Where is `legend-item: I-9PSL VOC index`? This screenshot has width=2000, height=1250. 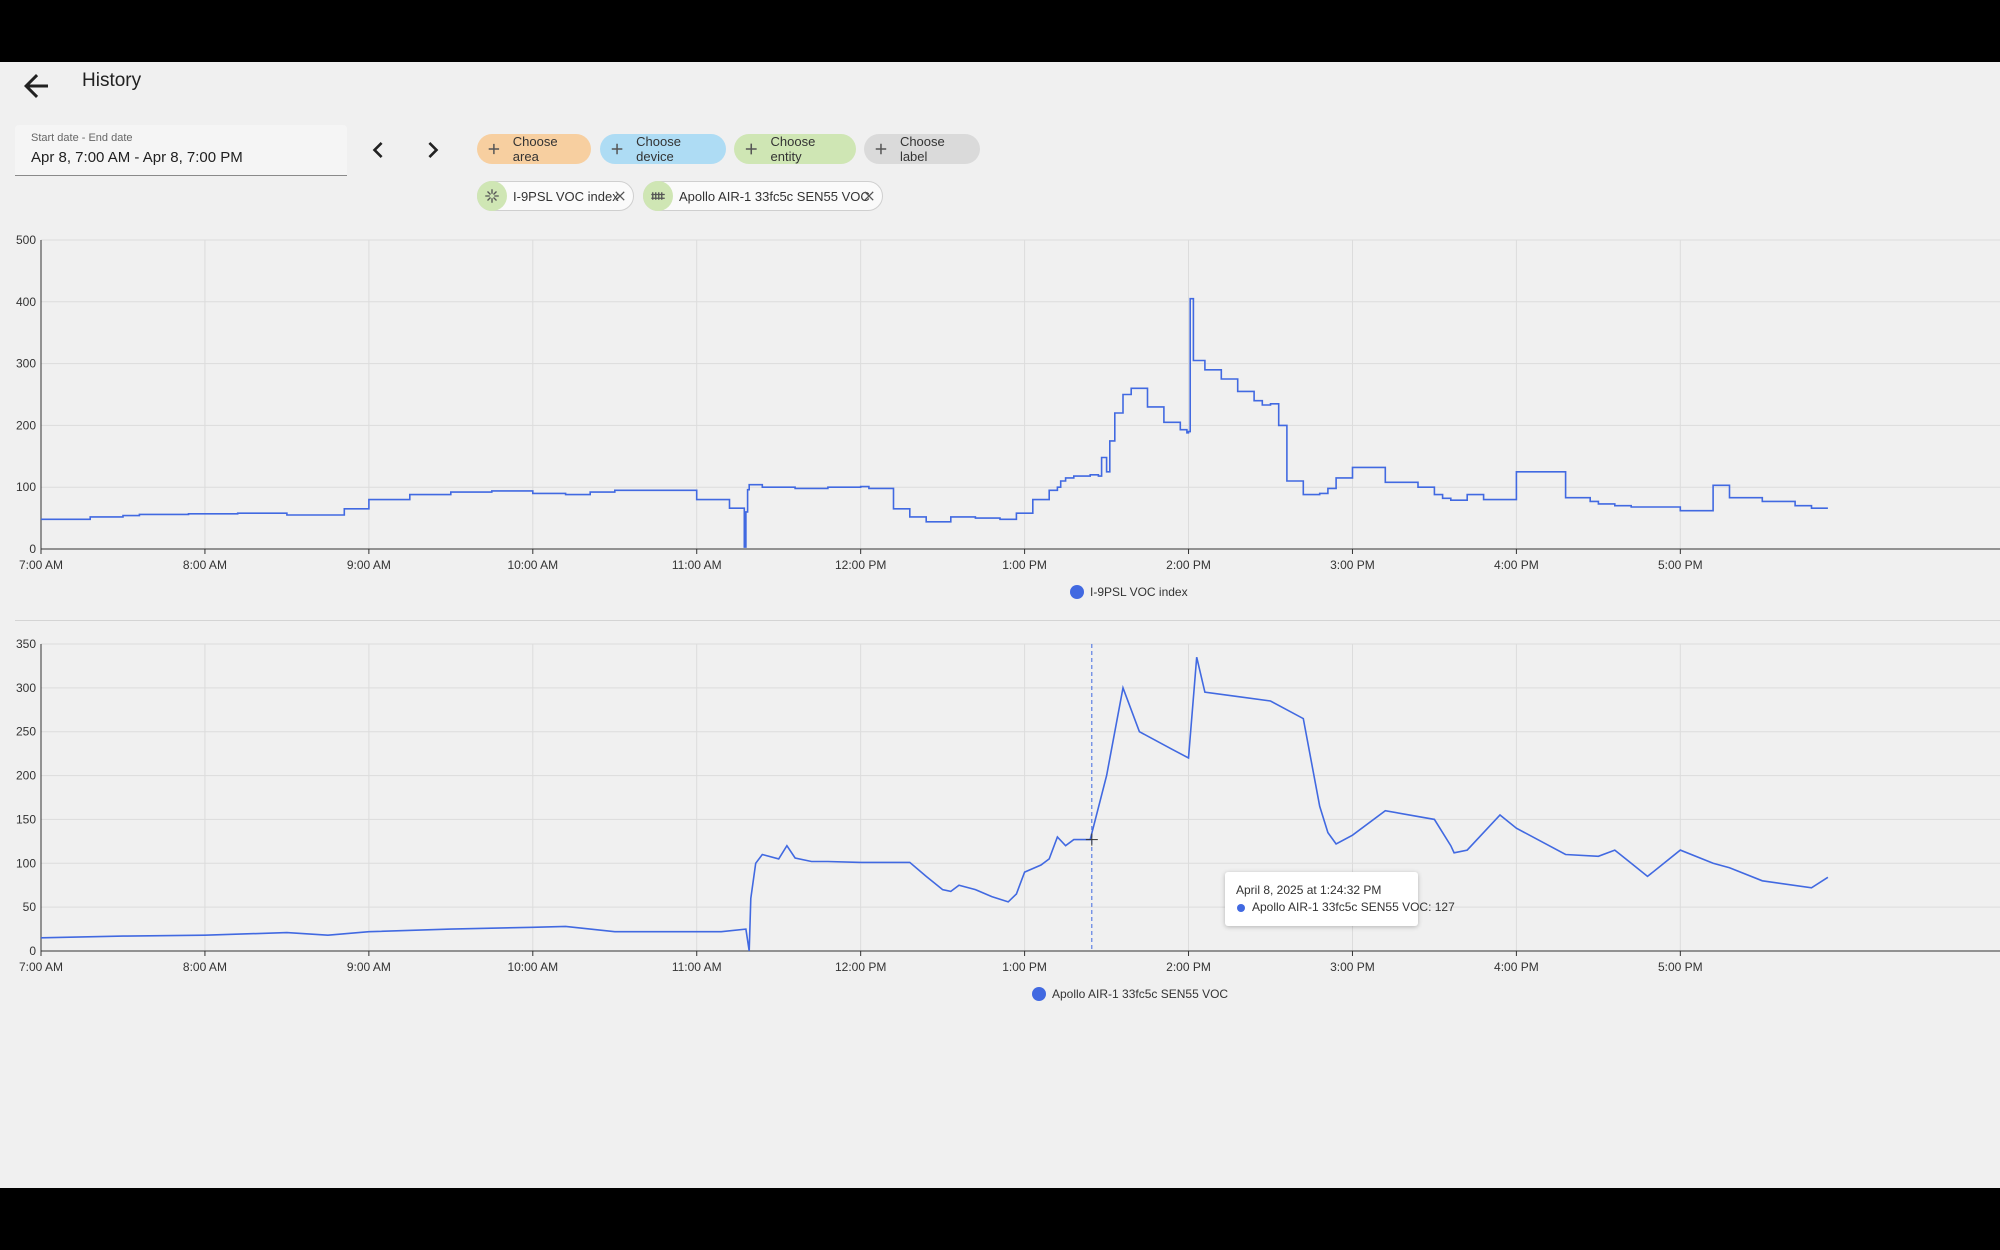
legend-item: I-9PSL VOC index is located at coordinates (1129, 592).